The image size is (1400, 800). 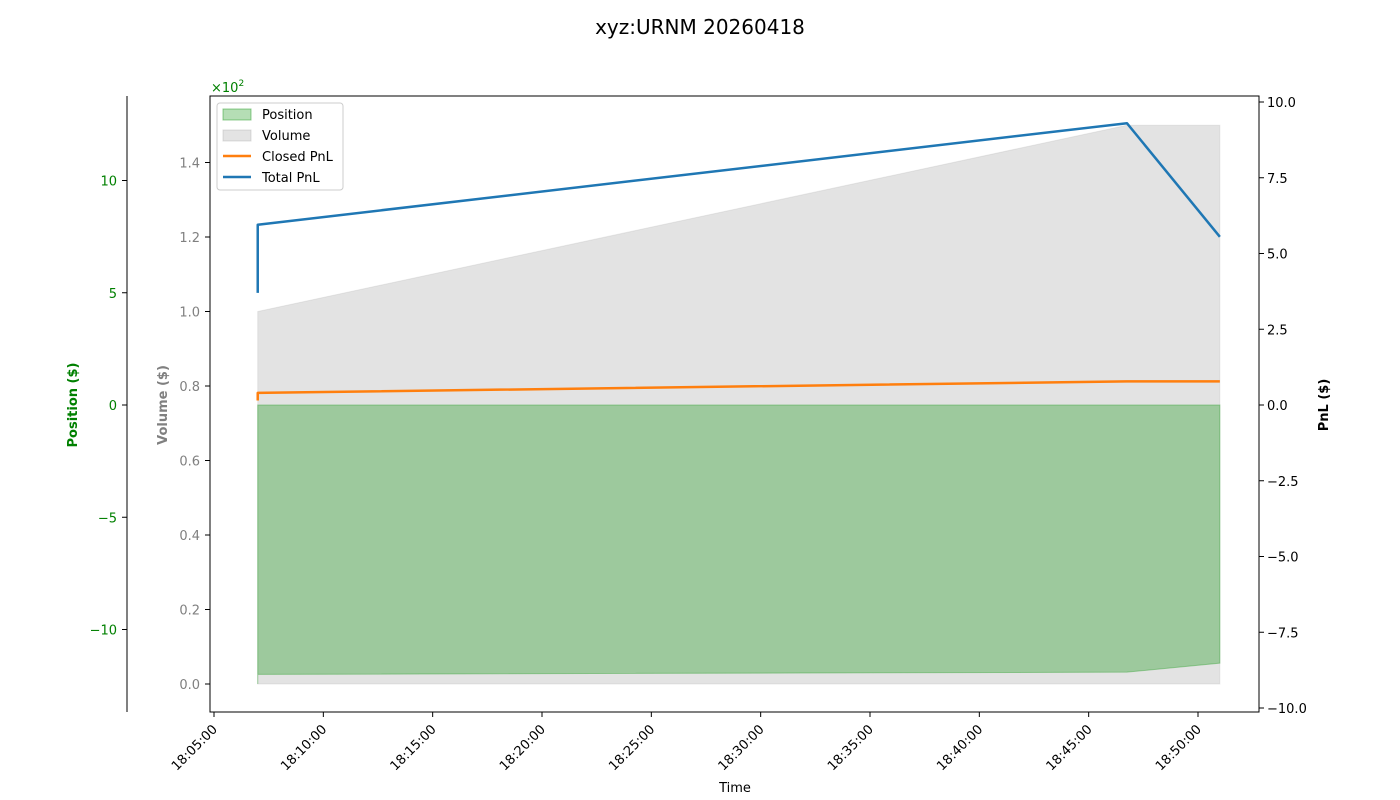 I want to click on legend-item-total-pnl: Total PnL, so click(x=271, y=178).